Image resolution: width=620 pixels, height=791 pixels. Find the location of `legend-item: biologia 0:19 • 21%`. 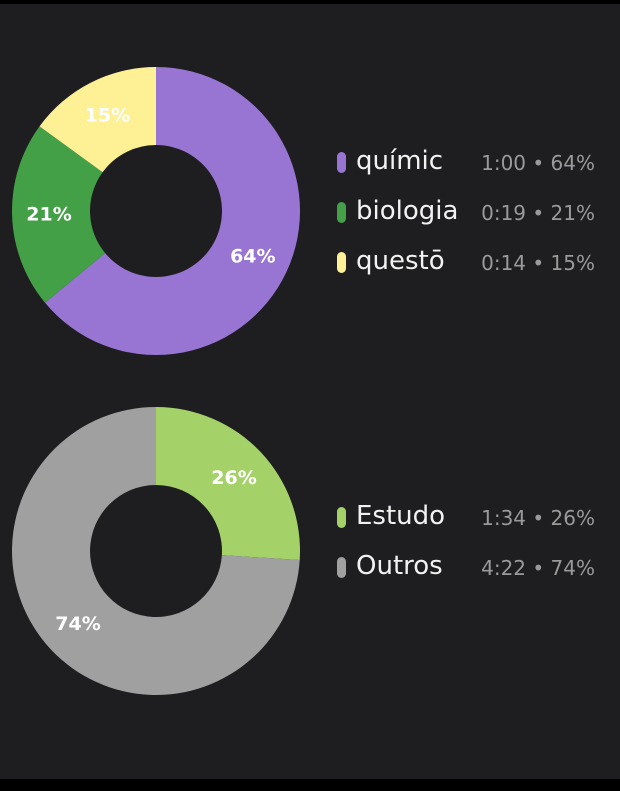

legend-item: biologia 0:19 • 21% is located at coordinates (465, 217).